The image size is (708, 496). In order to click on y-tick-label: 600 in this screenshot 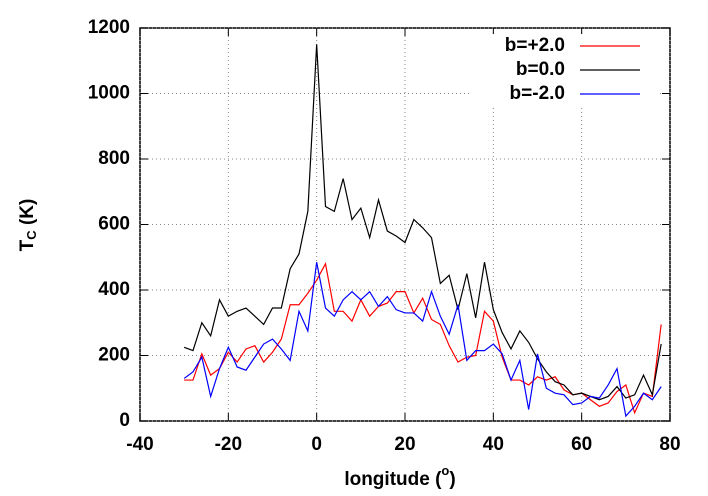, I will do `click(114, 224)`.